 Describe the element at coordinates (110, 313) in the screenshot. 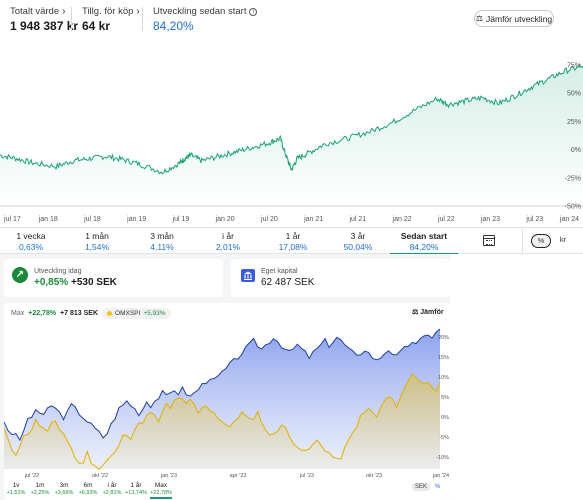

I see `index-dot-icon` at that location.